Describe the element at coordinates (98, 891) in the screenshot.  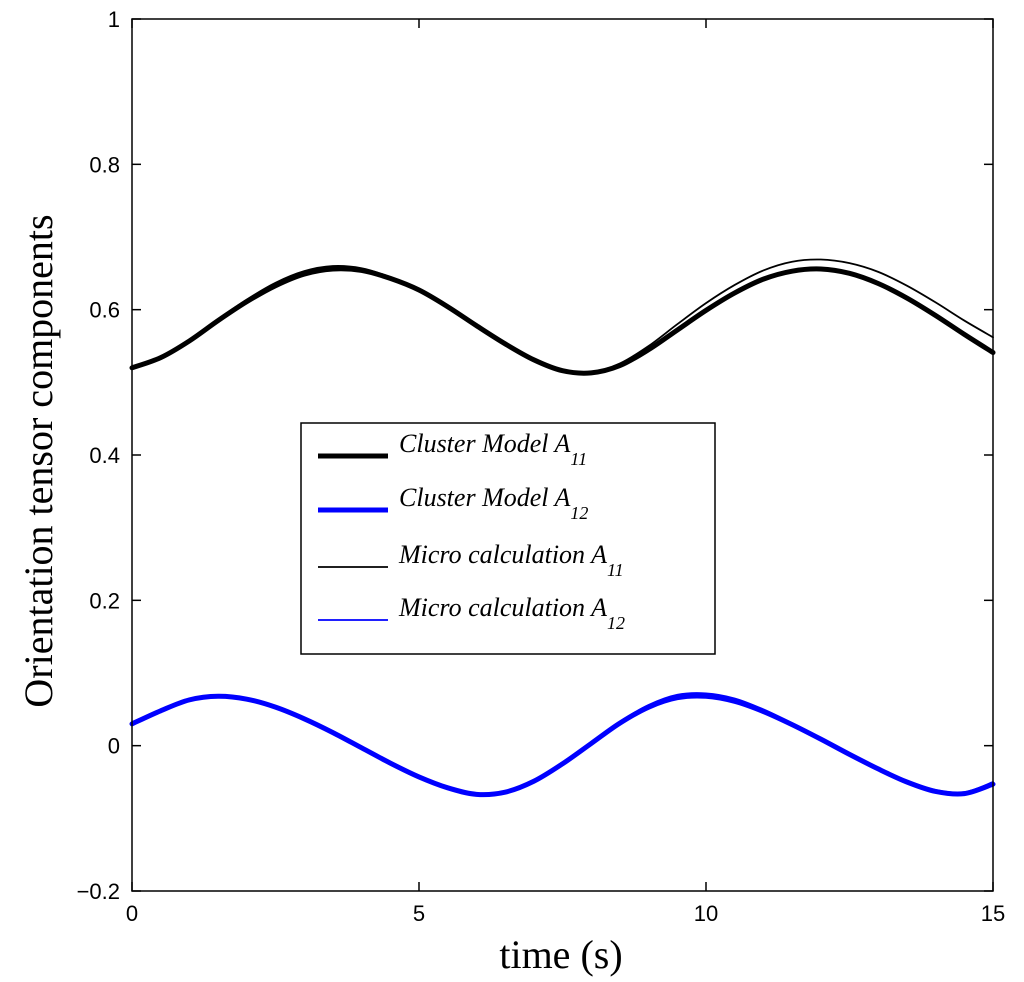
I see `y-tick-label: −0.2` at that location.